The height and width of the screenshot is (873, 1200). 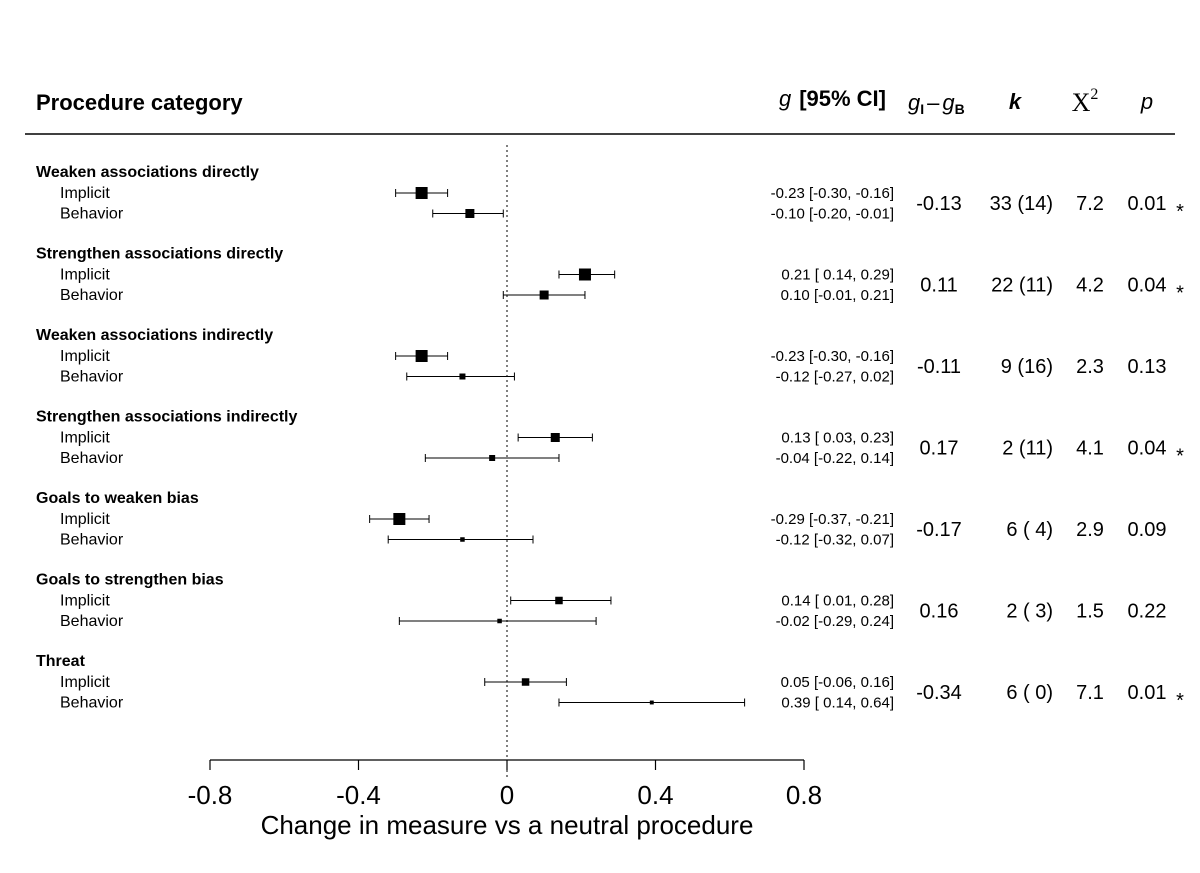 What do you see at coordinates (1029, 530) in the screenshot?
I see `k-value: 6 ( 4)` at bounding box center [1029, 530].